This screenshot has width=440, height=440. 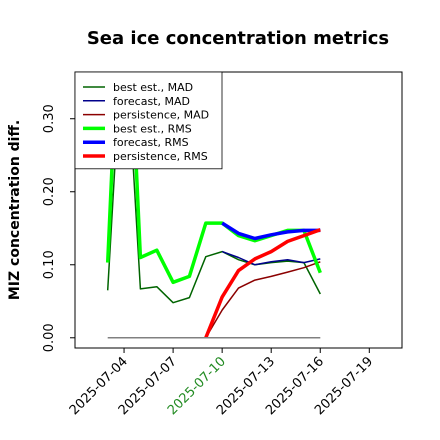 I want to click on y-tick-label: 0.10, so click(x=49, y=264).